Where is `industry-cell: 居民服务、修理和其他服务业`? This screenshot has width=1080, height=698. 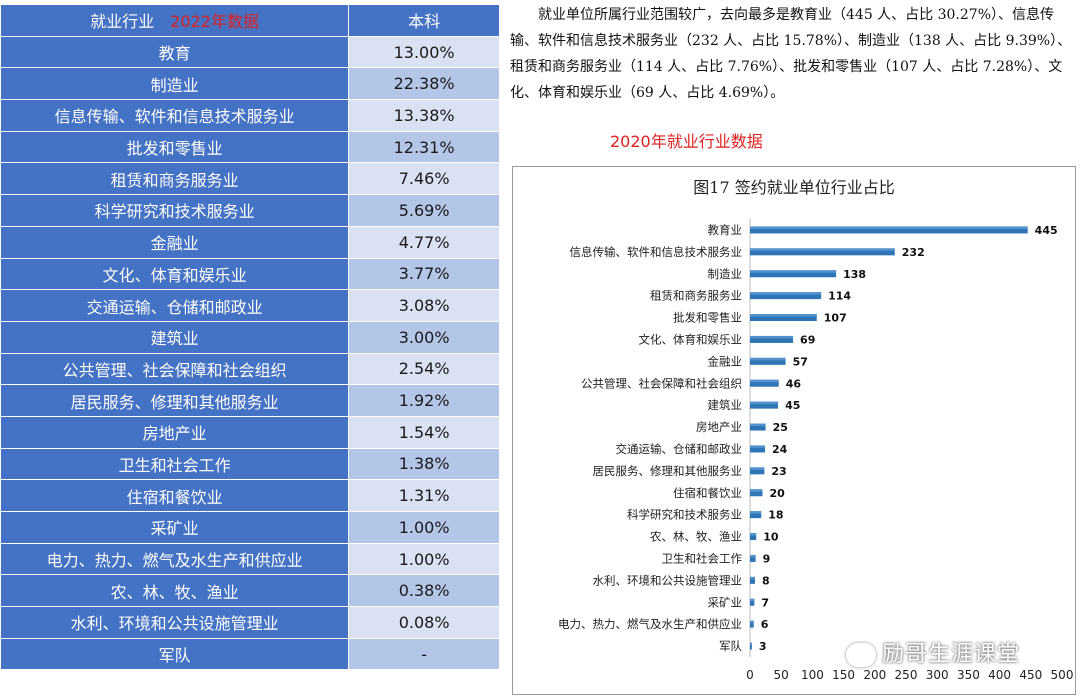
industry-cell: 居民服务、修理和其他服务业 is located at coordinates (175, 400).